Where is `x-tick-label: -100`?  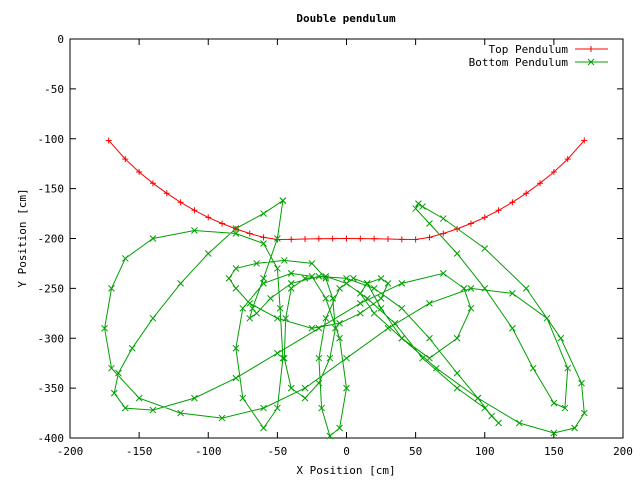 x-tick-label: -100 is located at coordinates (208, 451).